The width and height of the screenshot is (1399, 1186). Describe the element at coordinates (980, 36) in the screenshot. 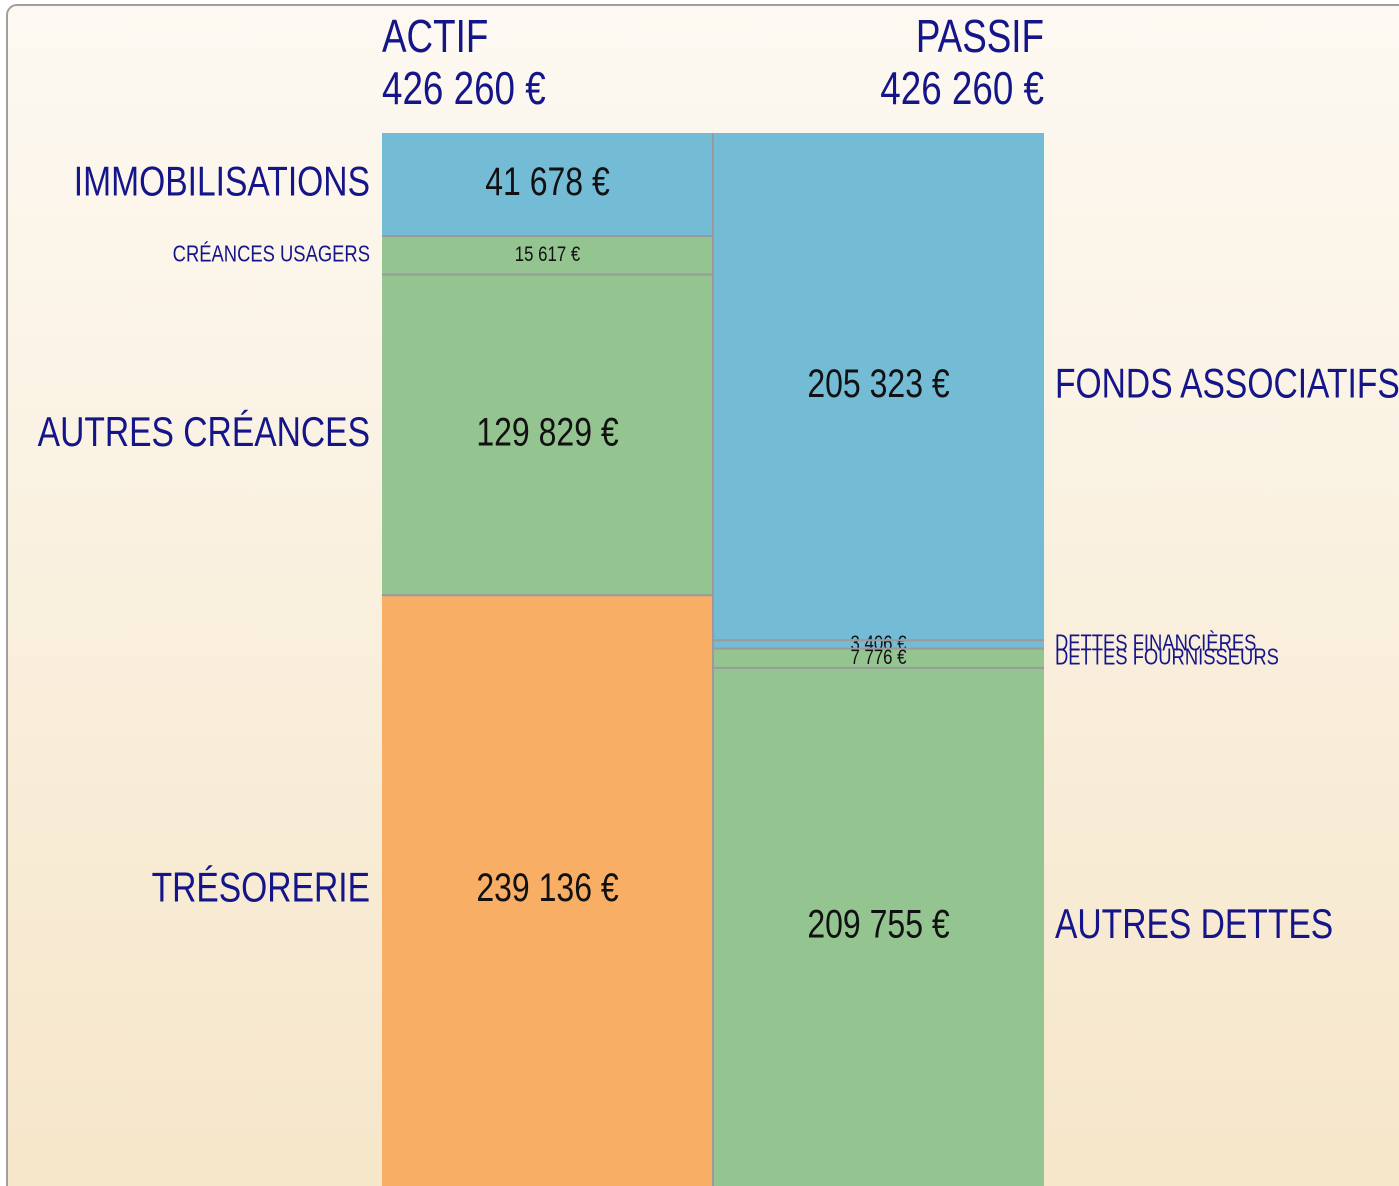

I see `column-title: PASSIF` at that location.